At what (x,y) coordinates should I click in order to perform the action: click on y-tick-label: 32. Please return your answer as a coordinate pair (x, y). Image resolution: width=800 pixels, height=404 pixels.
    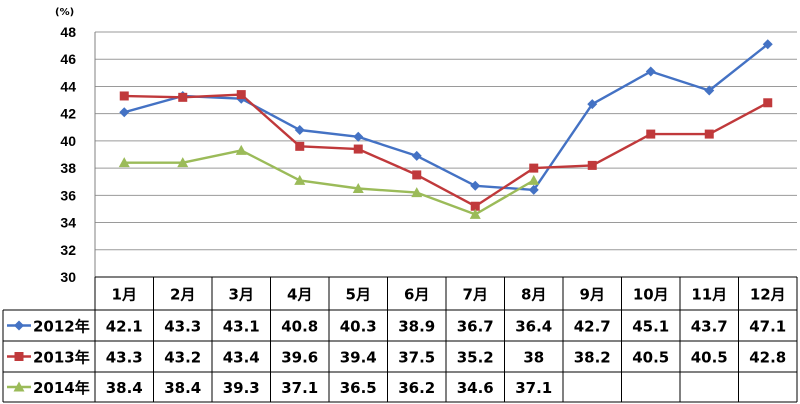
    Looking at the image, I should click on (68, 250).